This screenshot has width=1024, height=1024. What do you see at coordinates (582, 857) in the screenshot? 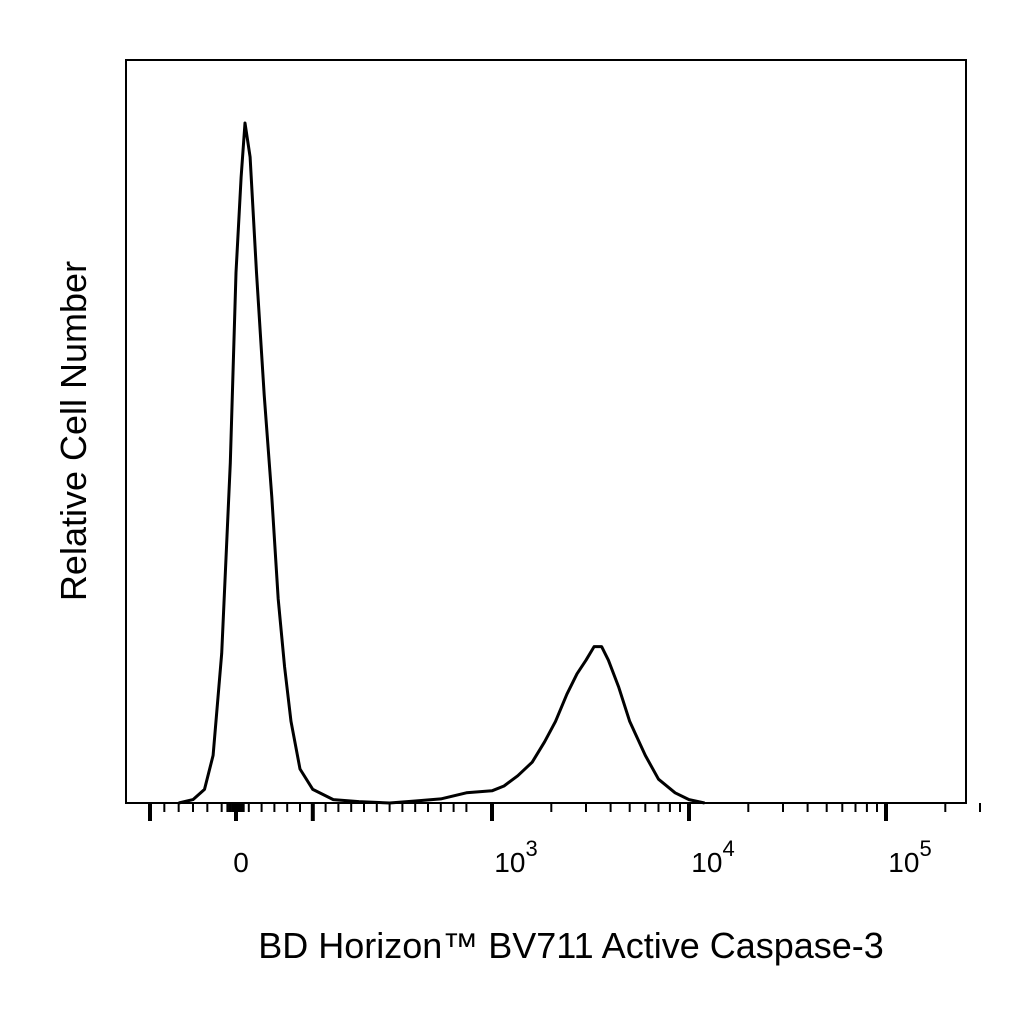
I see `x-tick-labels: 0 10³ 10⁴ 10⁵` at bounding box center [582, 857].